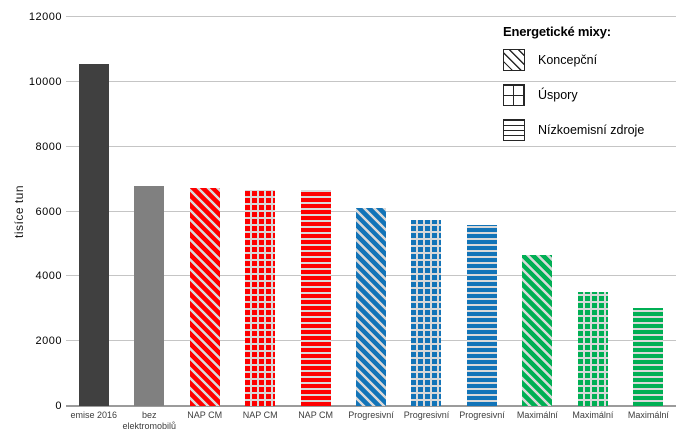 This screenshot has height=447, width=688. What do you see at coordinates (45, 17) in the screenshot?
I see `y-tick-label: 12000` at bounding box center [45, 17].